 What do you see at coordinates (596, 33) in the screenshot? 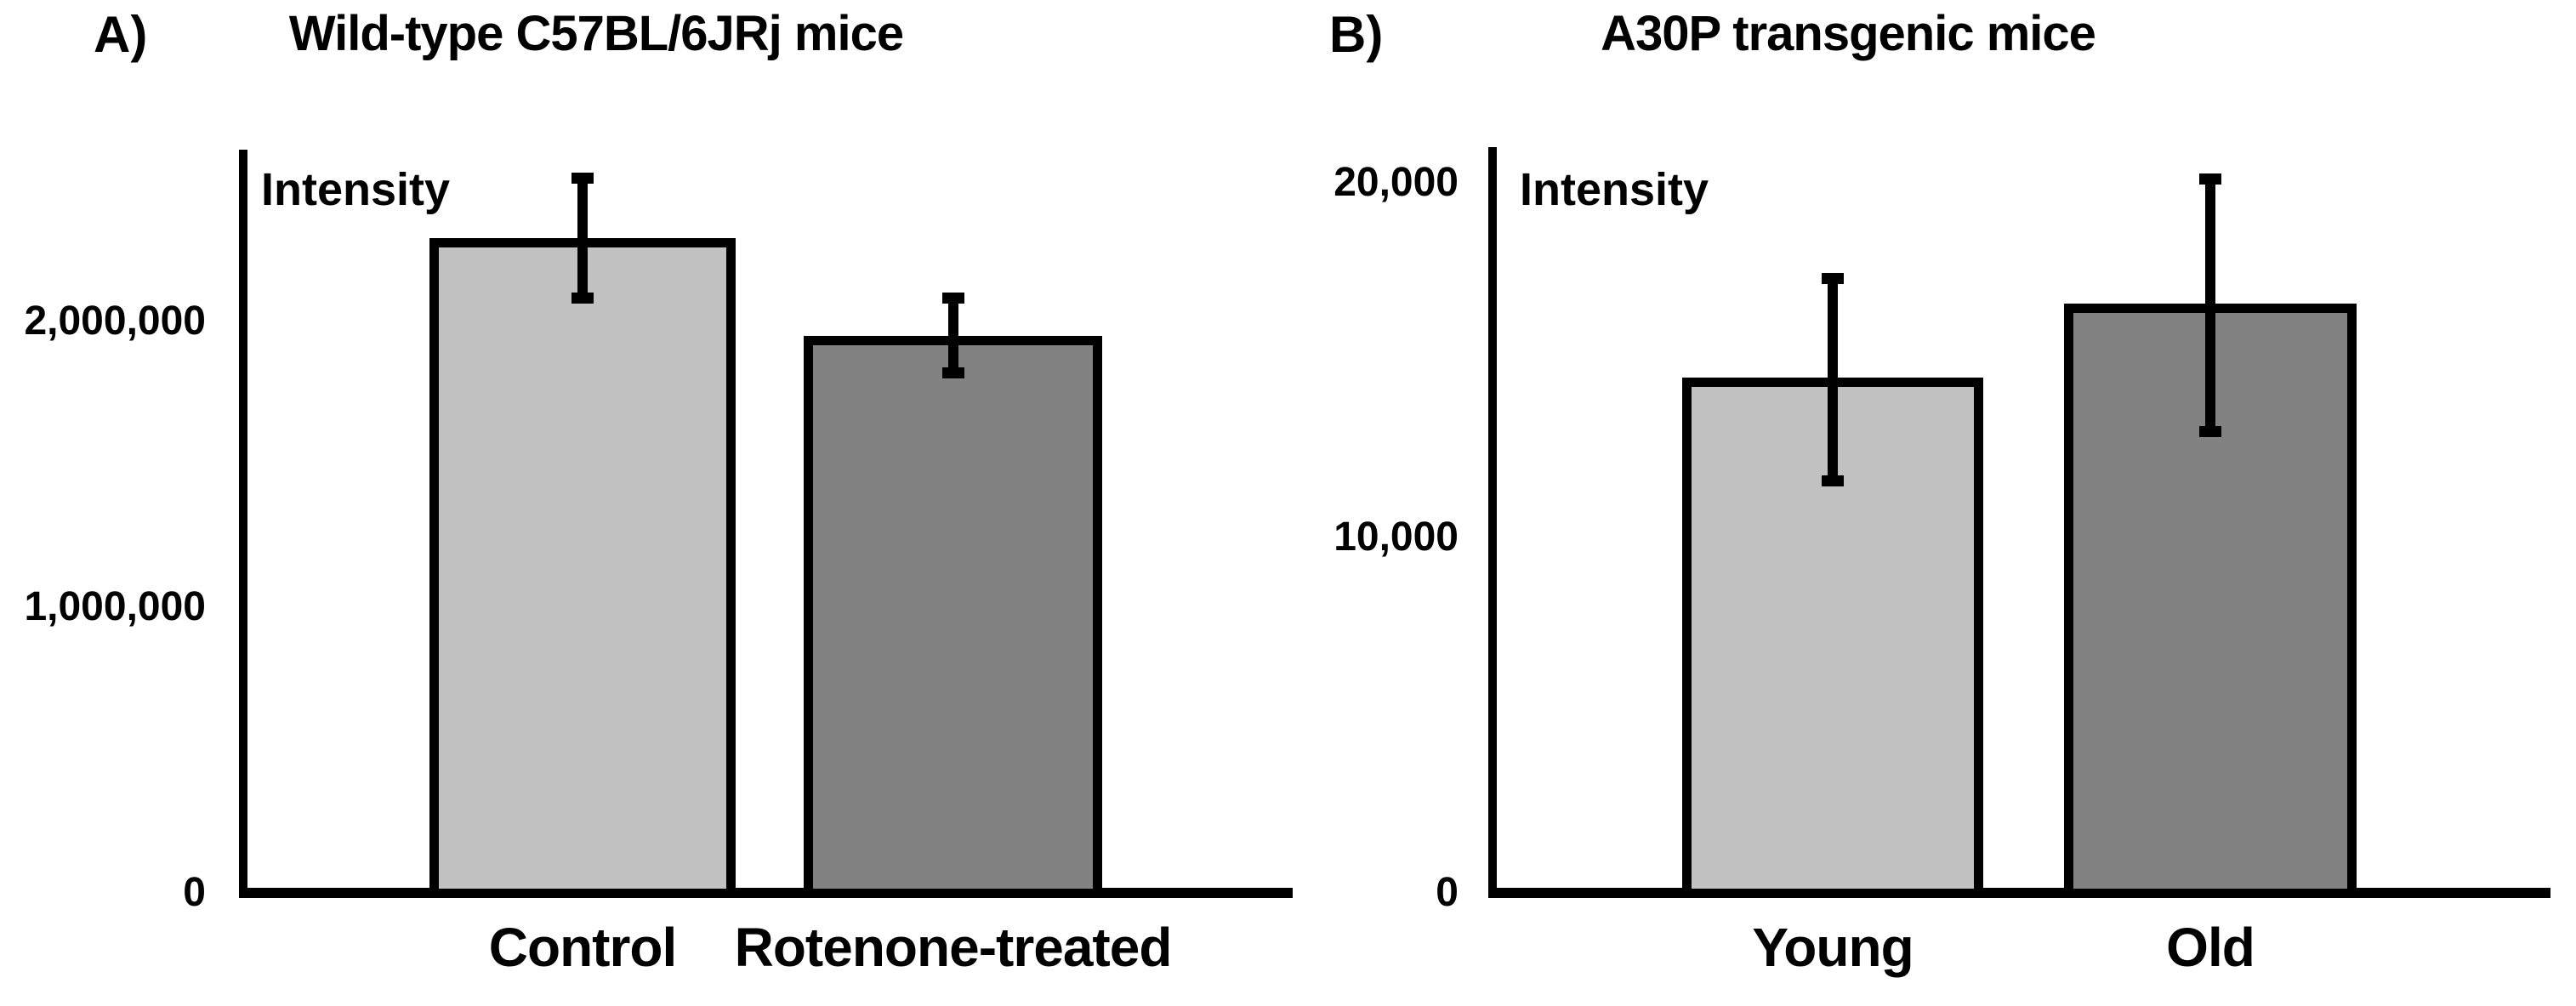
I see `panel-a-title: Wild-type C57BL/6JRj mice` at bounding box center [596, 33].